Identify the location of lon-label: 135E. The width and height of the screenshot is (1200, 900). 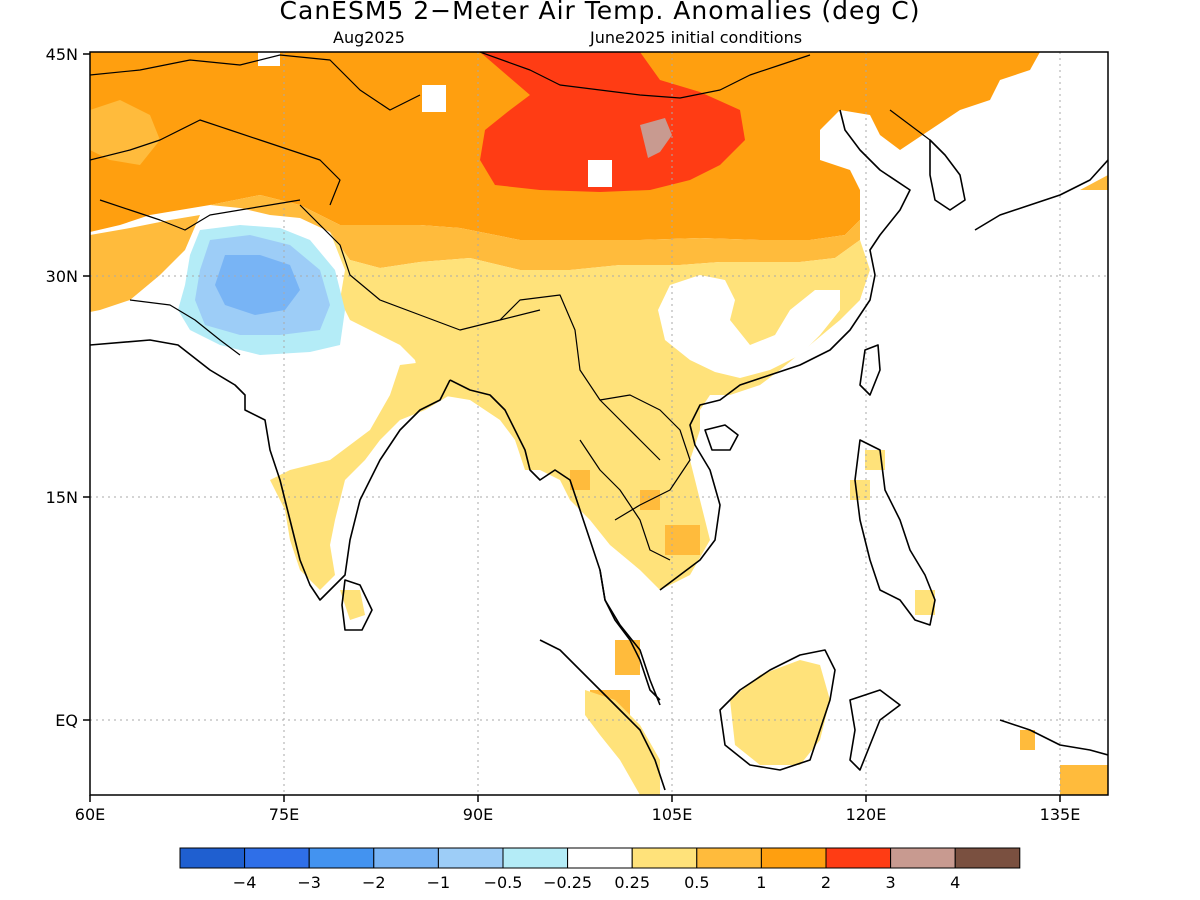
(1060, 814).